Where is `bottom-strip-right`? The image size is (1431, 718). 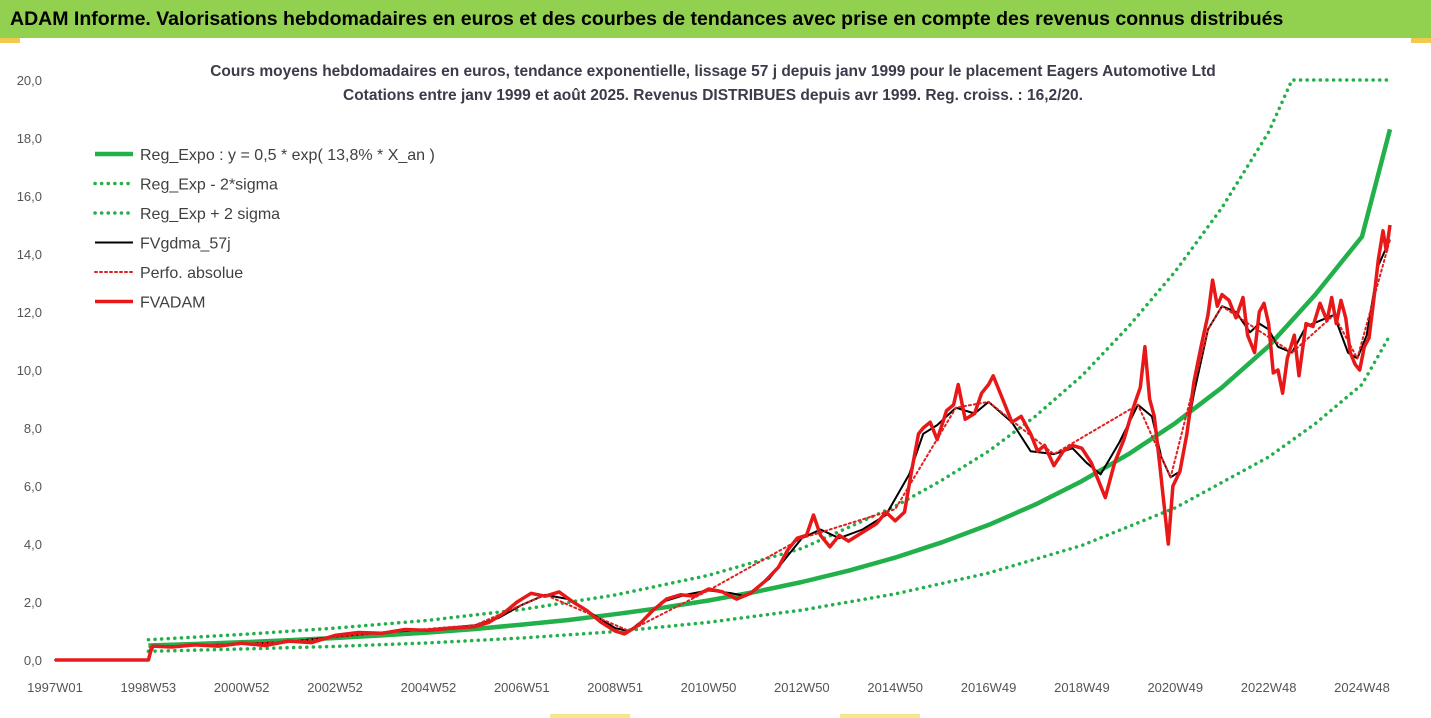 bottom-strip-right is located at coordinates (880, 716).